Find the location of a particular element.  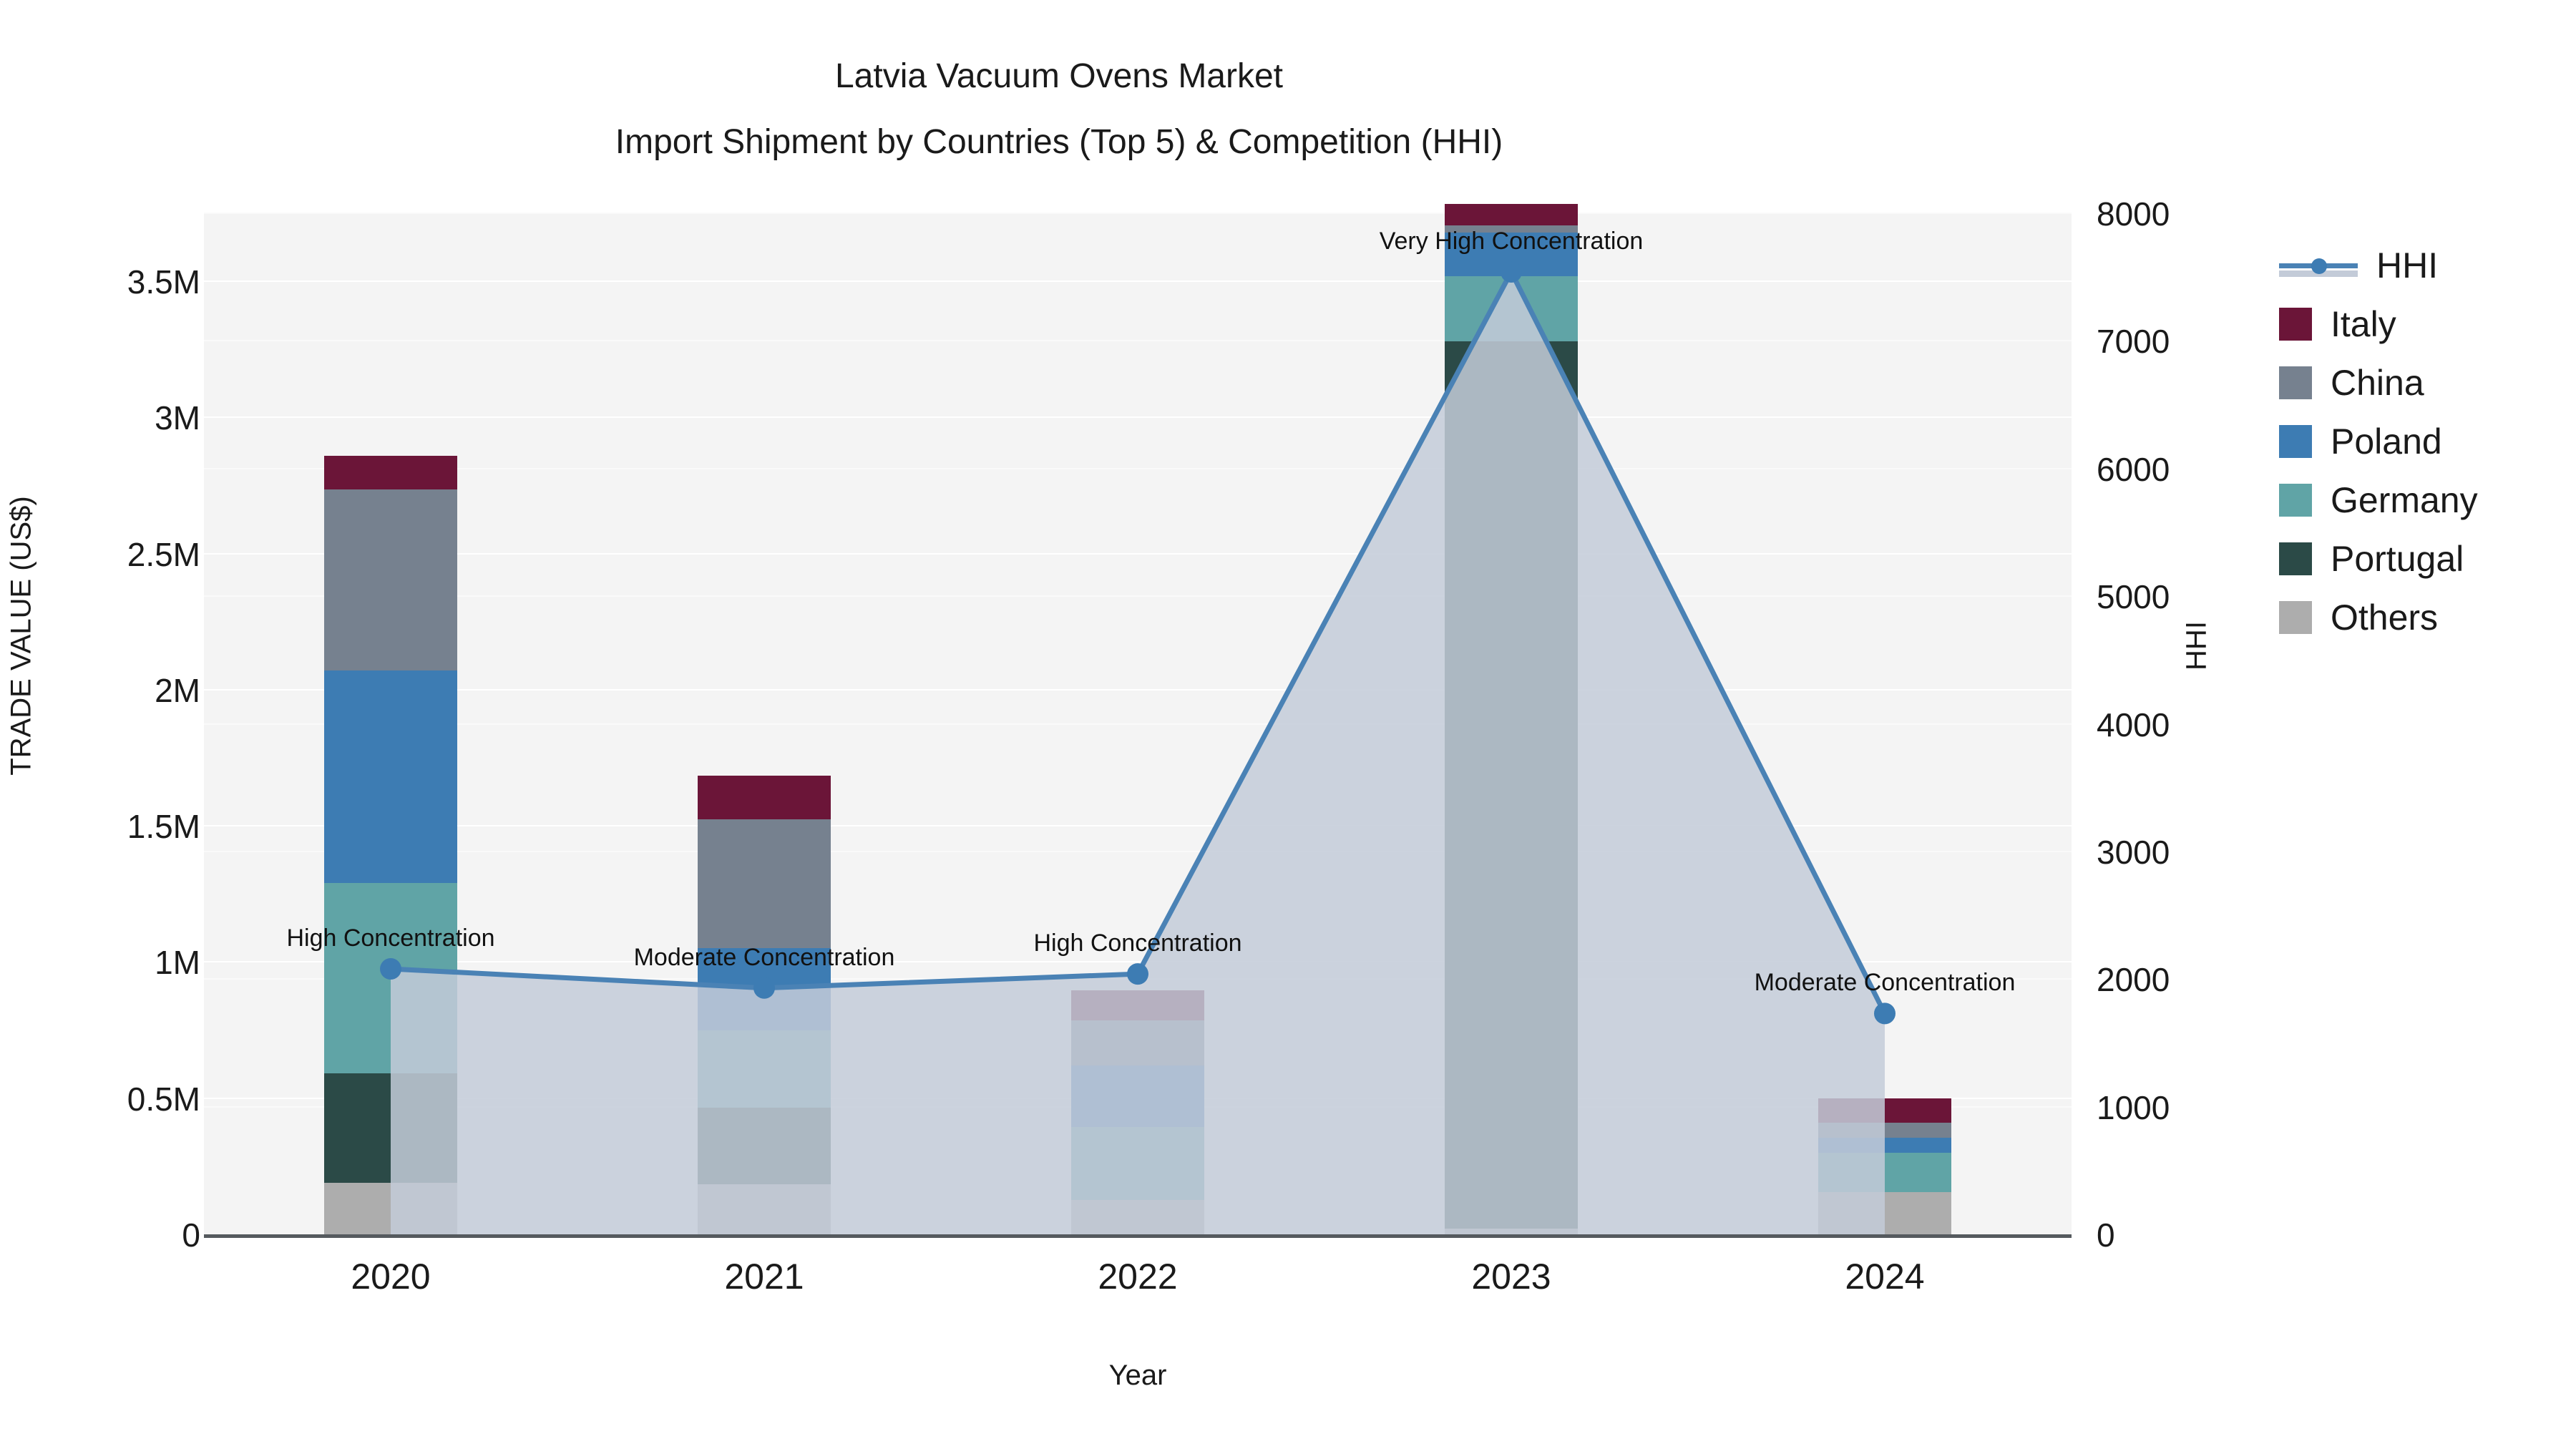

y-axis-left-tick-label: 3M is located at coordinates (177, 418).